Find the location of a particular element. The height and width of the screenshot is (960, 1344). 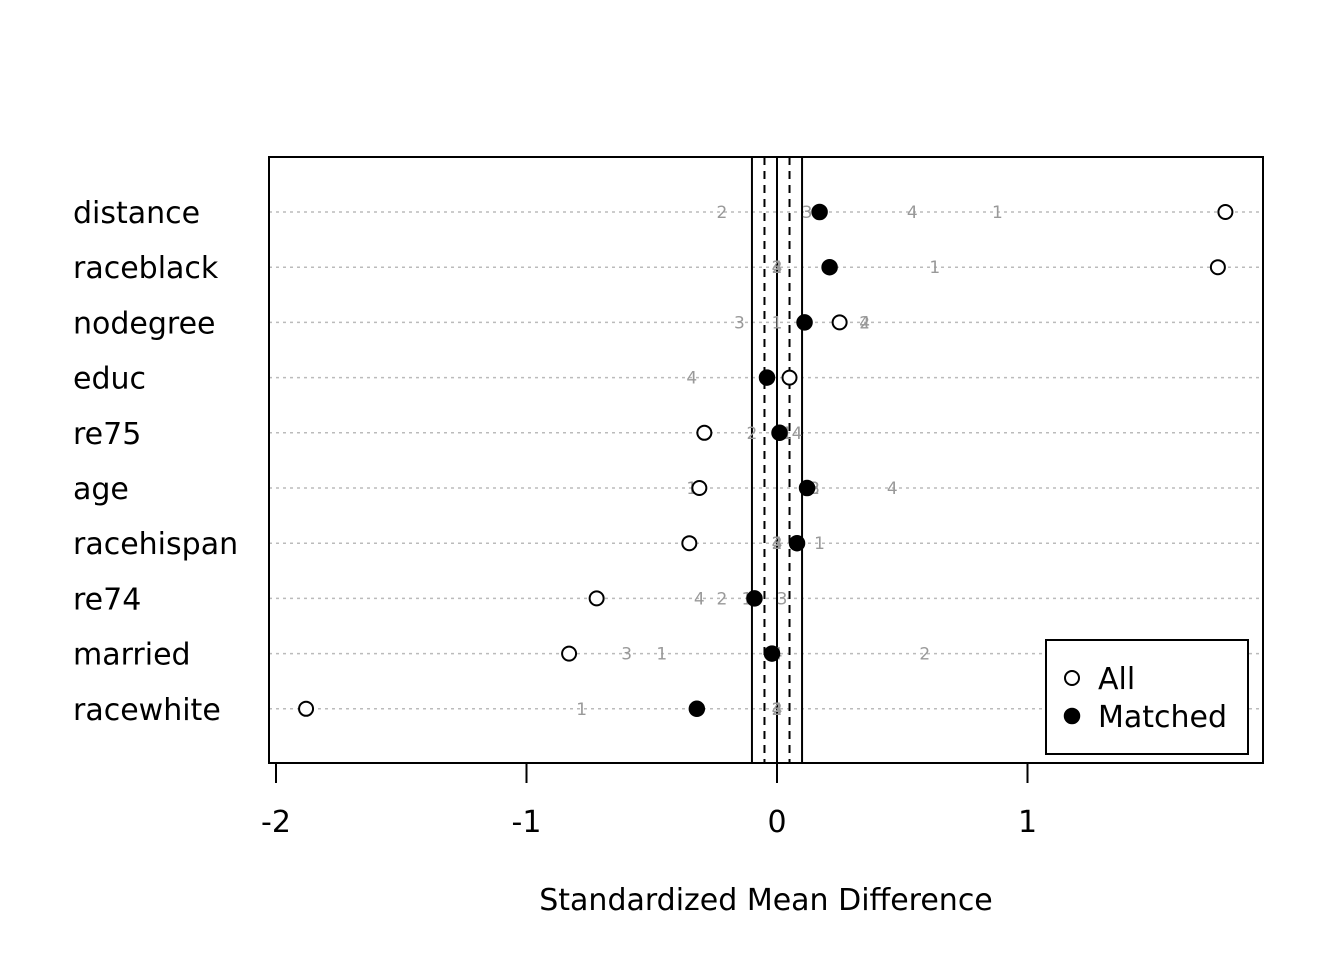

legend-matched-label: Matched is located at coordinates (1162, 717).